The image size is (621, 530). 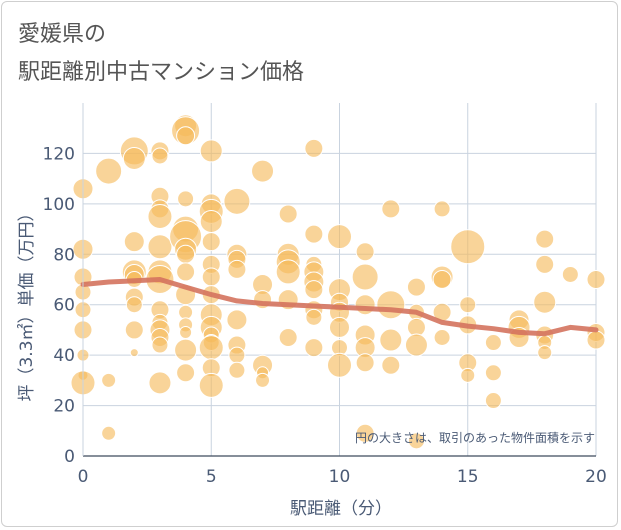 I want to click on y-tick-label: 40, so click(x=64, y=356).